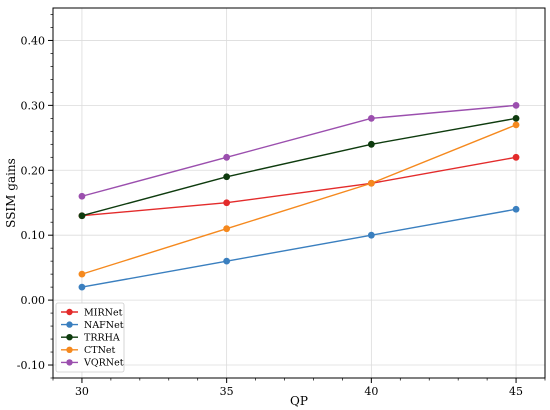 The height and width of the screenshot is (410, 550). Describe the element at coordinates (33, 235) in the screenshot. I see `y-tick-label: 0.10` at that location.